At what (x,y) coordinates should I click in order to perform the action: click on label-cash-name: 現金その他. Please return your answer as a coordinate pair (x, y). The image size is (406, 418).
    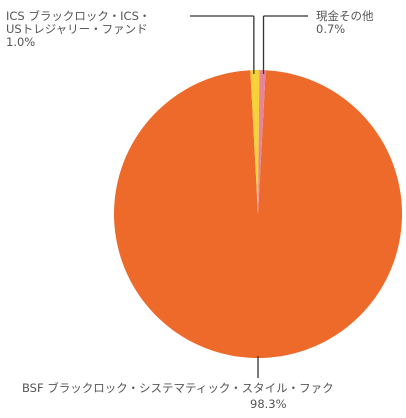
    Looking at the image, I should click on (345, 16).